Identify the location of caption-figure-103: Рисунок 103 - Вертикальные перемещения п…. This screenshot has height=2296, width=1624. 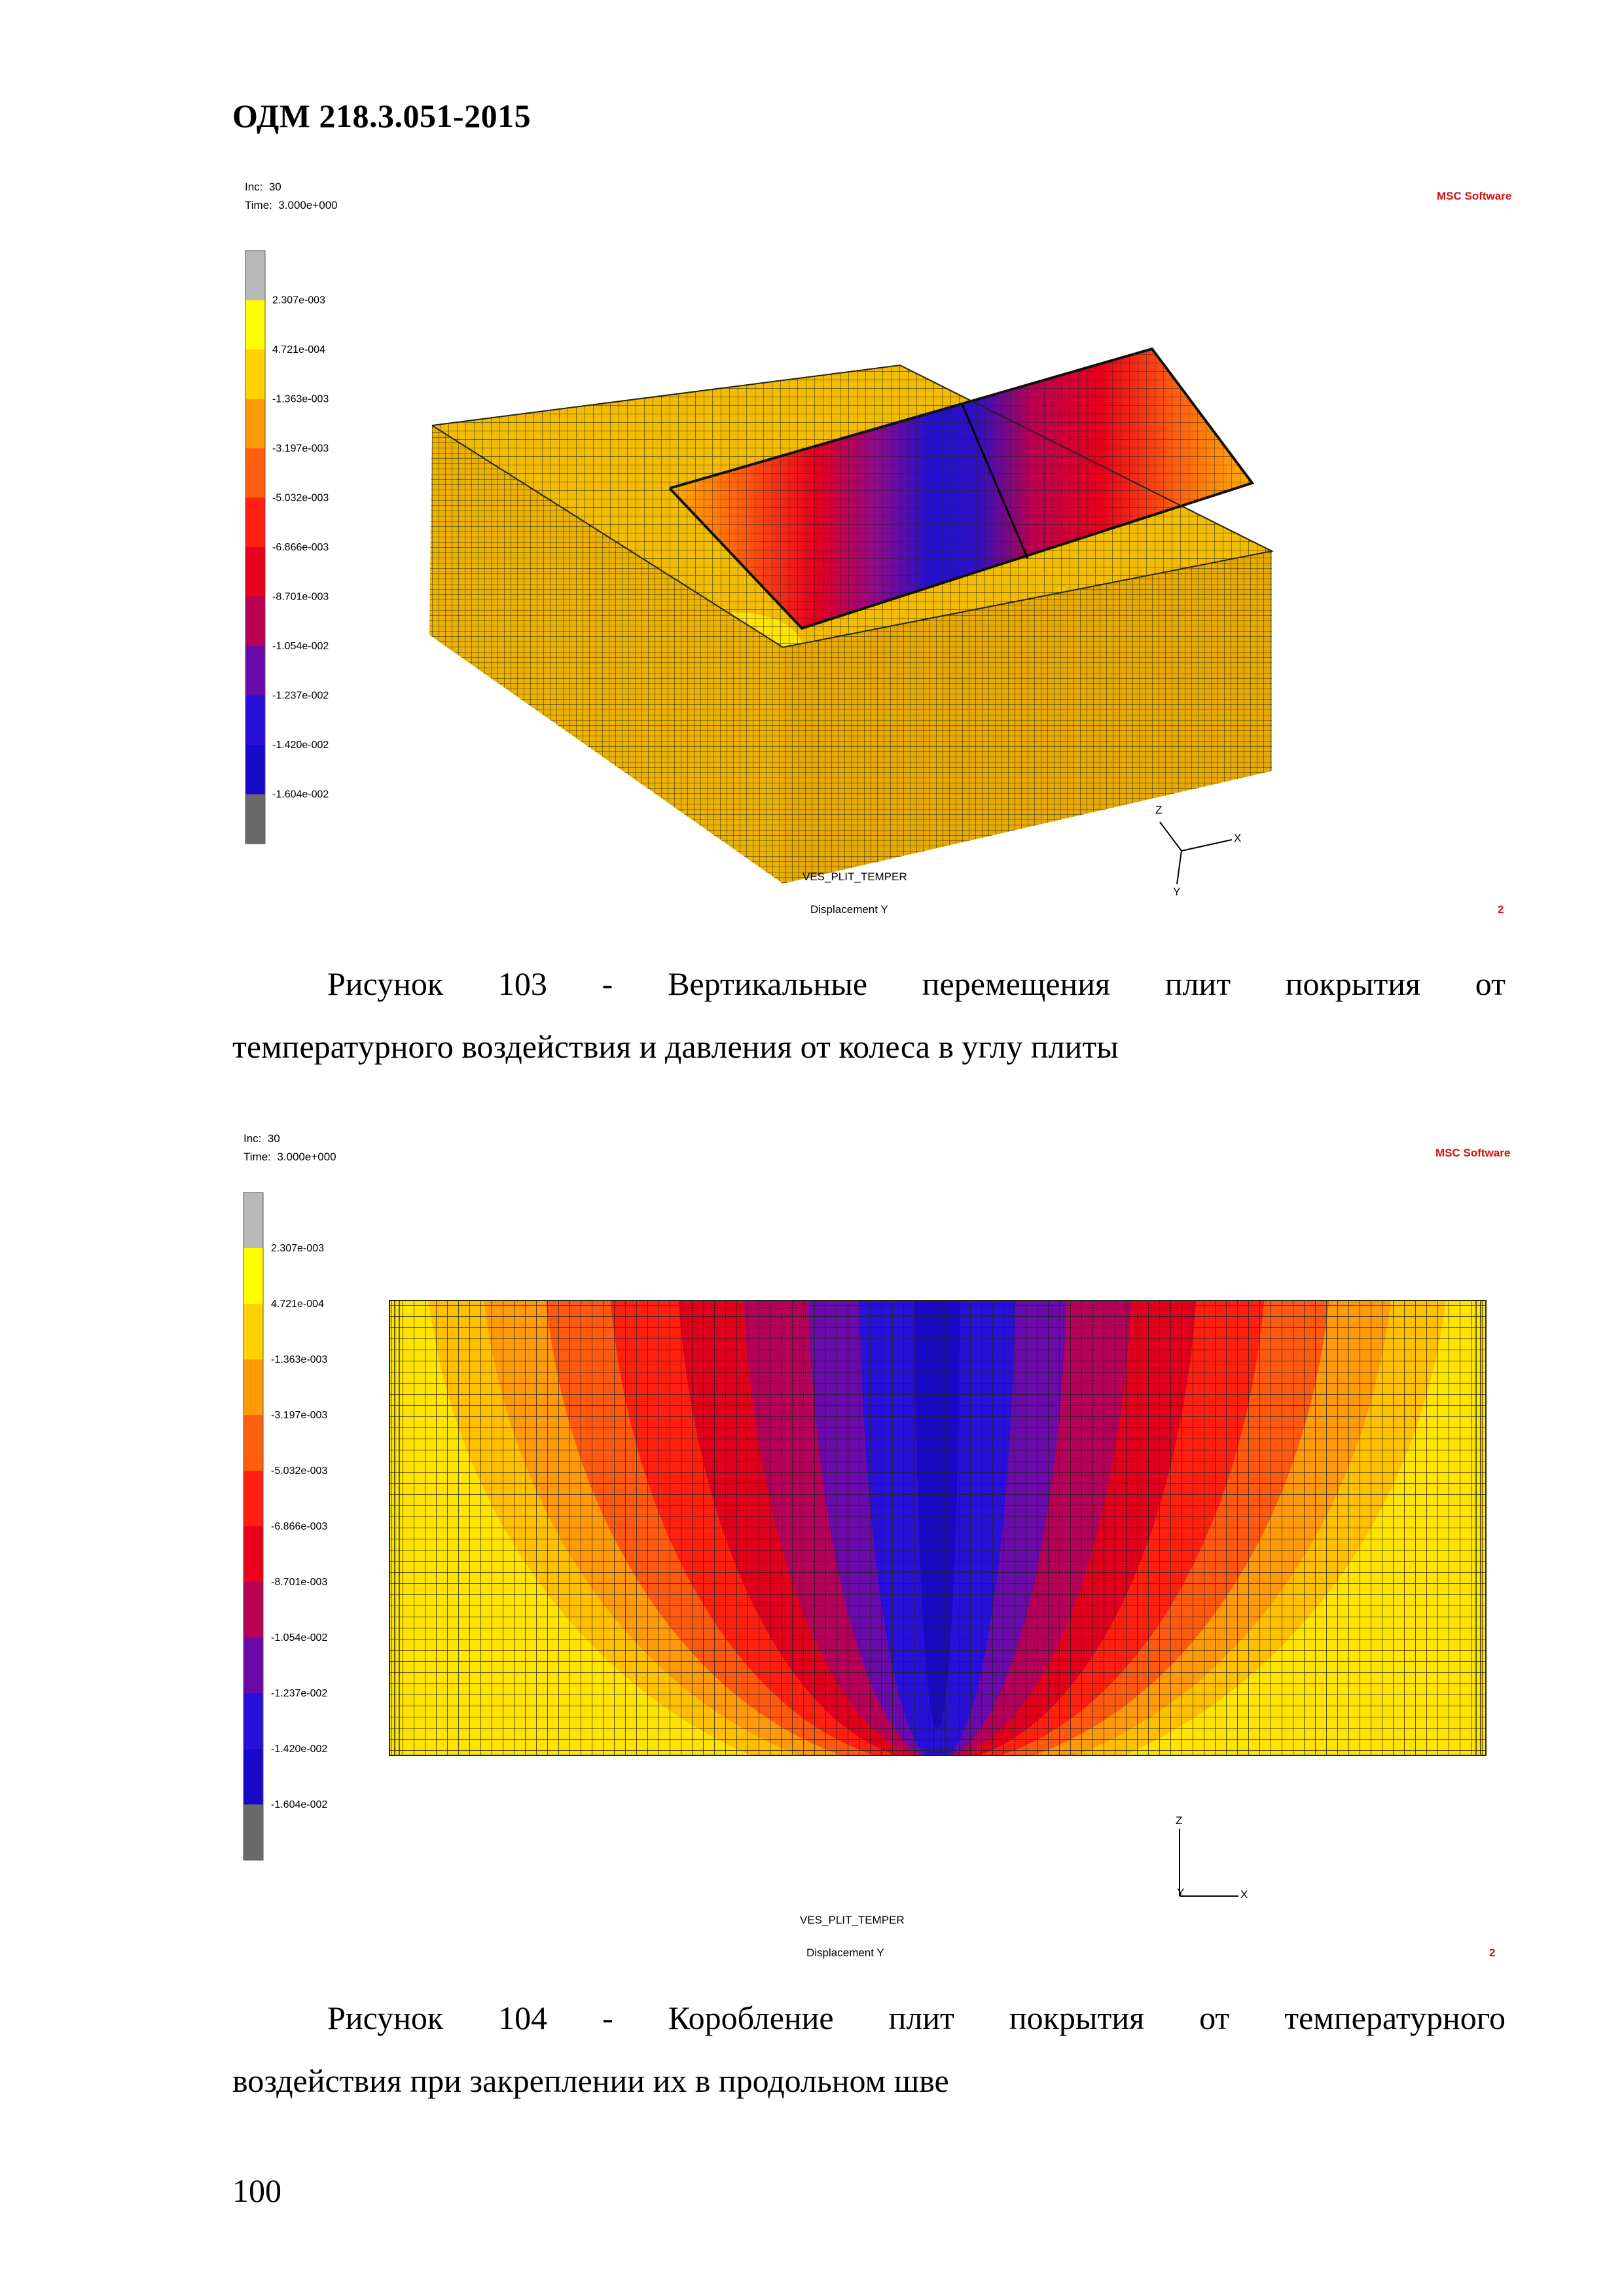
(869, 1015).